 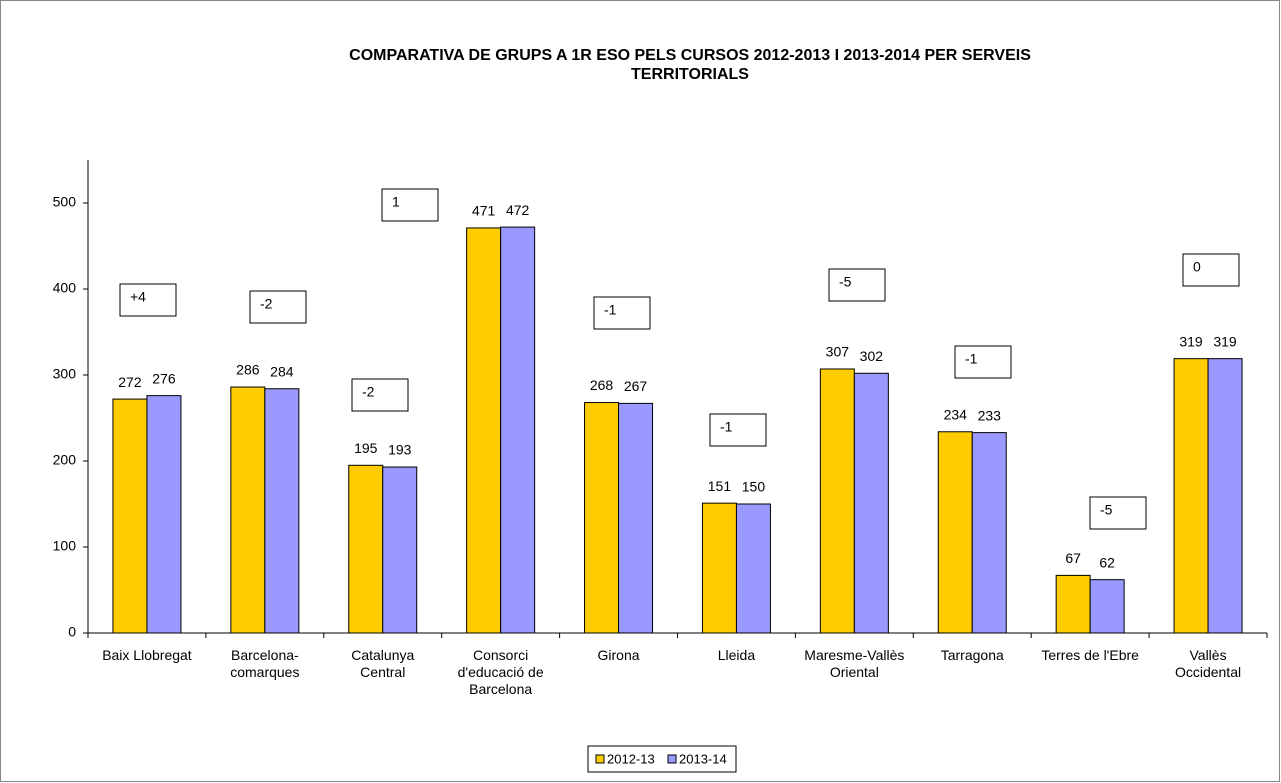 What do you see at coordinates (720, 486) in the screenshot?
I see `value-label: 151` at bounding box center [720, 486].